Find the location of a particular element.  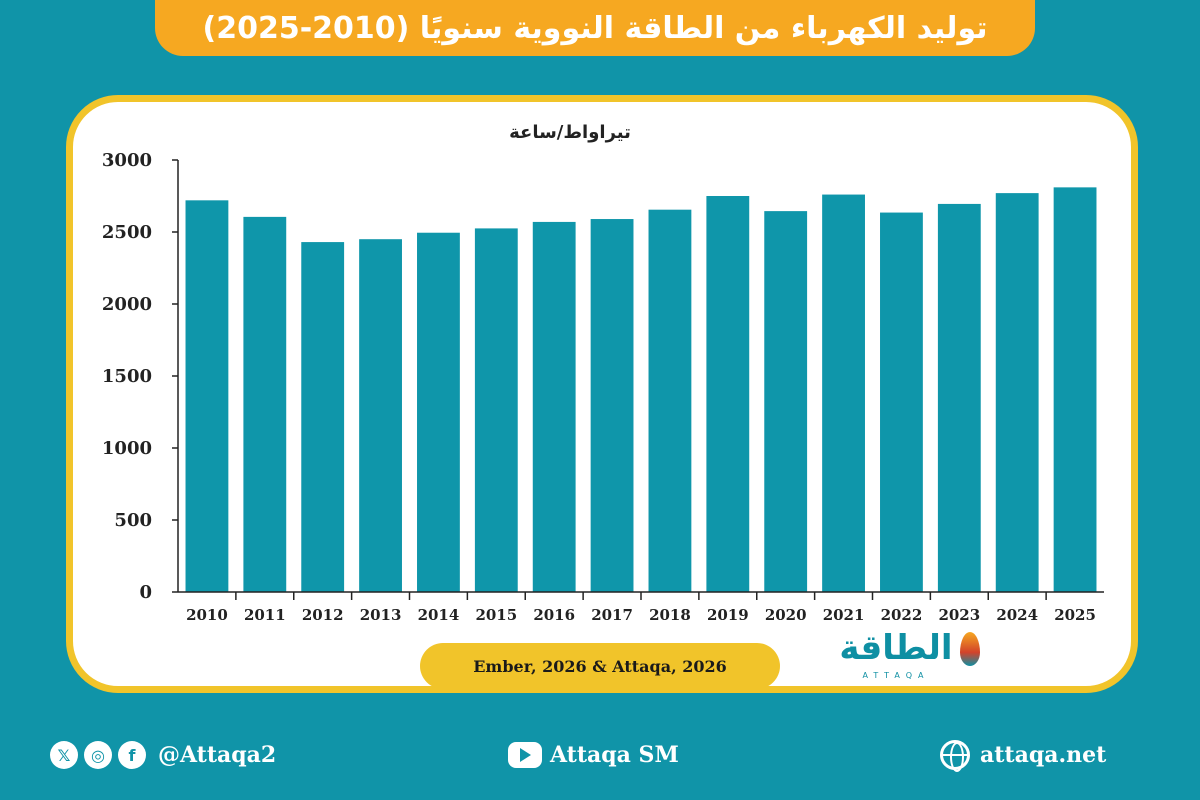

source-text: Ember, 2026 & Attaqa, 2026 is located at coordinates (600, 666).